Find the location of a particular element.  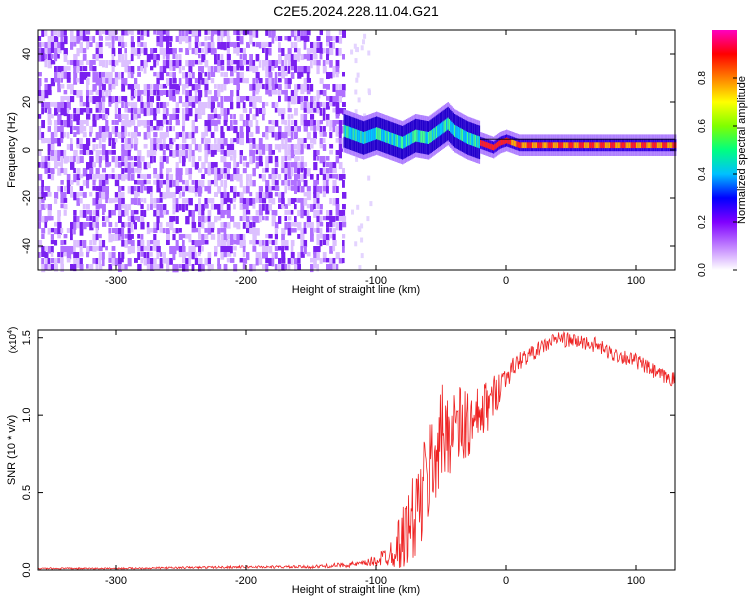

y-tick-label: -40 is located at coordinates (27, 246).